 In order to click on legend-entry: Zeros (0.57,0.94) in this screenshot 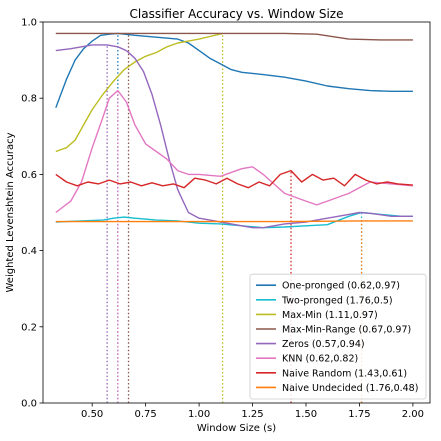, I will do `click(323, 344)`.